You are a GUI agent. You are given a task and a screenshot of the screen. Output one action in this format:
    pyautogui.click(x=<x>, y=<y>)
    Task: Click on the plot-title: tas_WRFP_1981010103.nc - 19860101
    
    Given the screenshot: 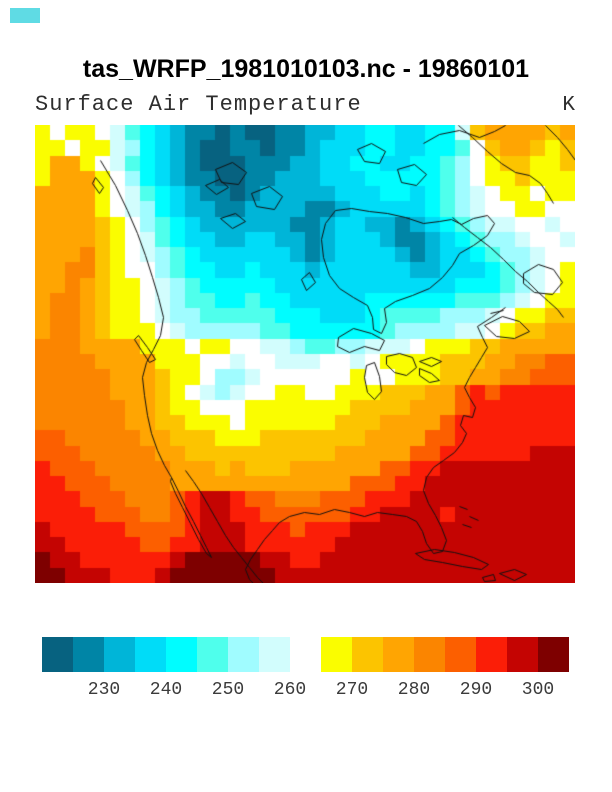 What is the action you would take?
    pyautogui.click(x=306, y=69)
    